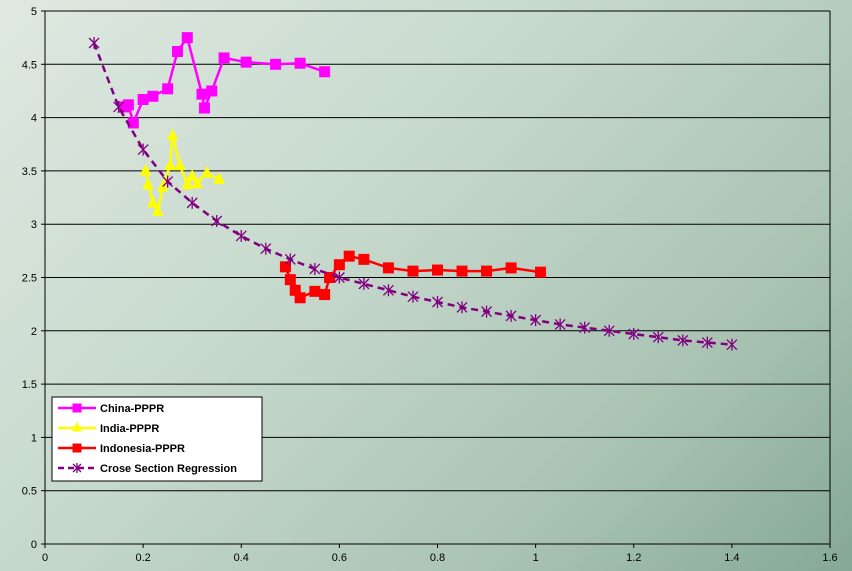 Image resolution: width=852 pixels, height=571 pixels. What do you see at coordinates (437, 558) in the screenshot?
I see `x-tick-label: 0.8` at bounding box center [437, 558].